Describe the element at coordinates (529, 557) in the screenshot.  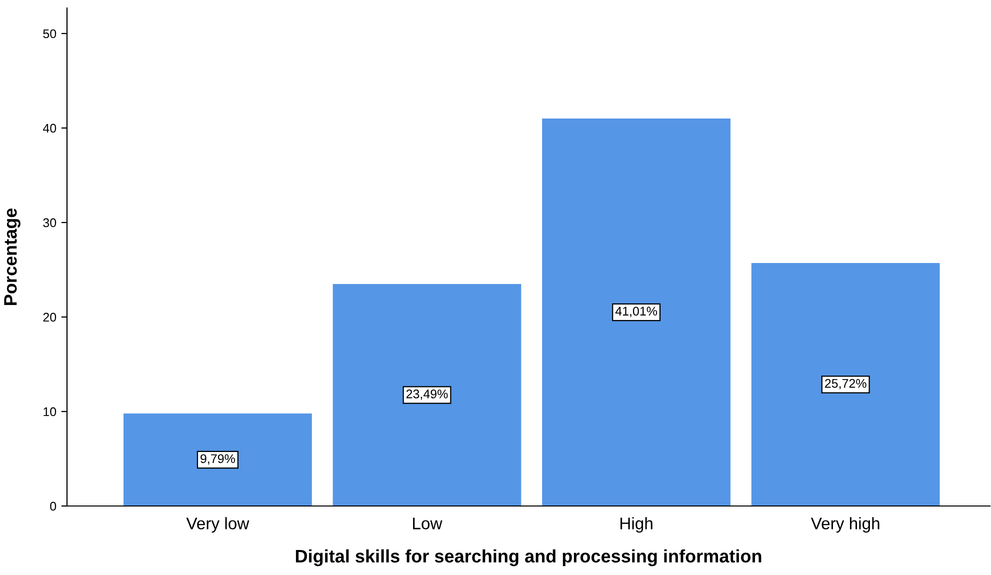
I see `x-axis-title: Digital skills for searching and processing information` at that location.